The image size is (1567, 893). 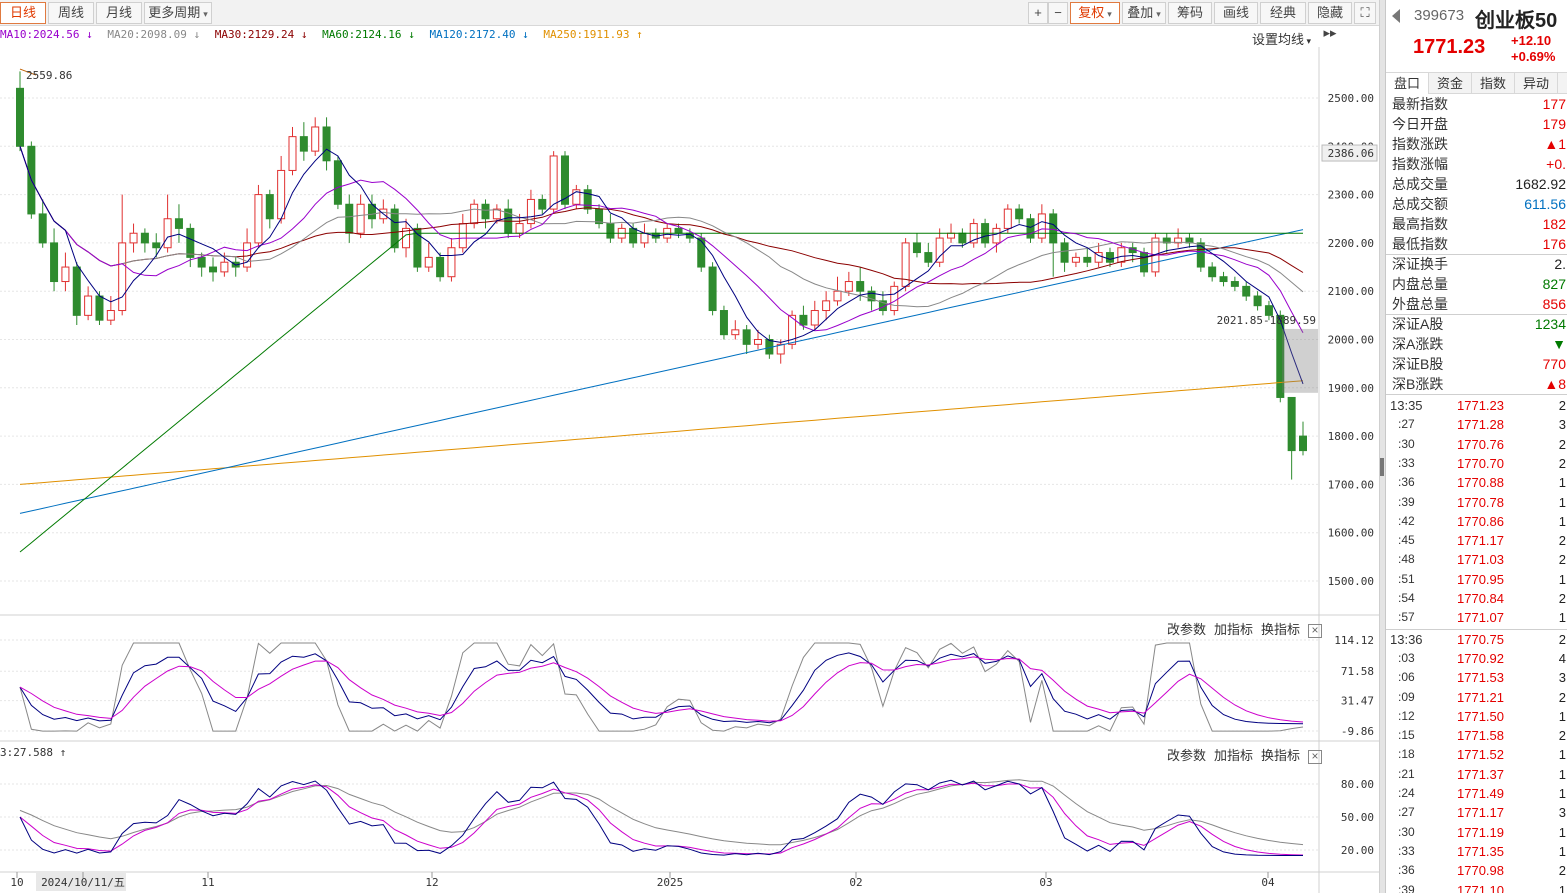 I want to click on quote-header: 399673 创业板50 1771.23 +12.10 +0.69%, so click(x=1476, y=35).